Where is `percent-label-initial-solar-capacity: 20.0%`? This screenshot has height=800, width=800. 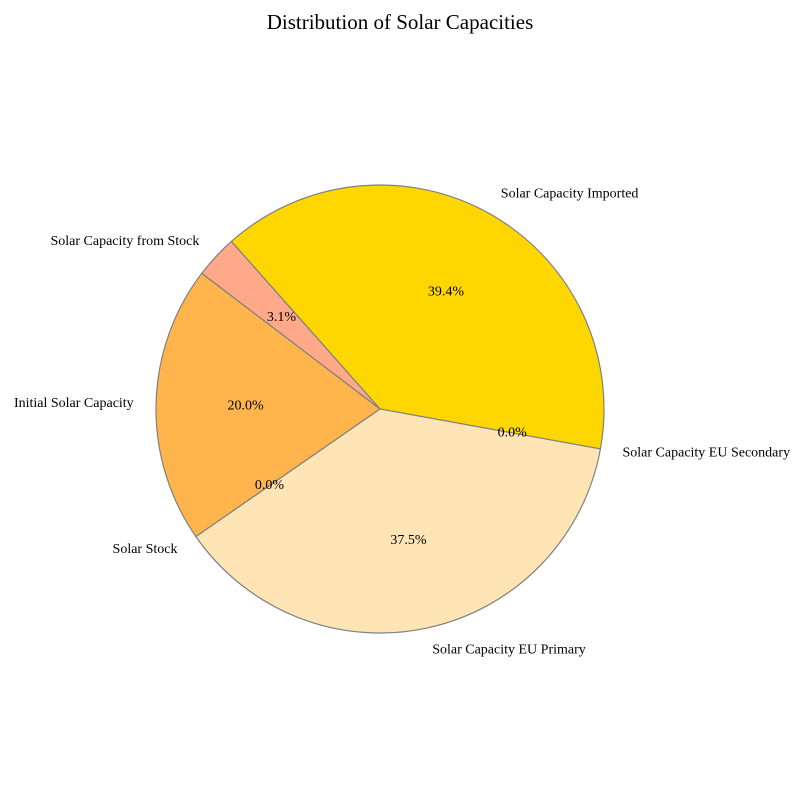 percent-label-initial-solar-capacity: 20.0% is located at coordinates (246, 406).